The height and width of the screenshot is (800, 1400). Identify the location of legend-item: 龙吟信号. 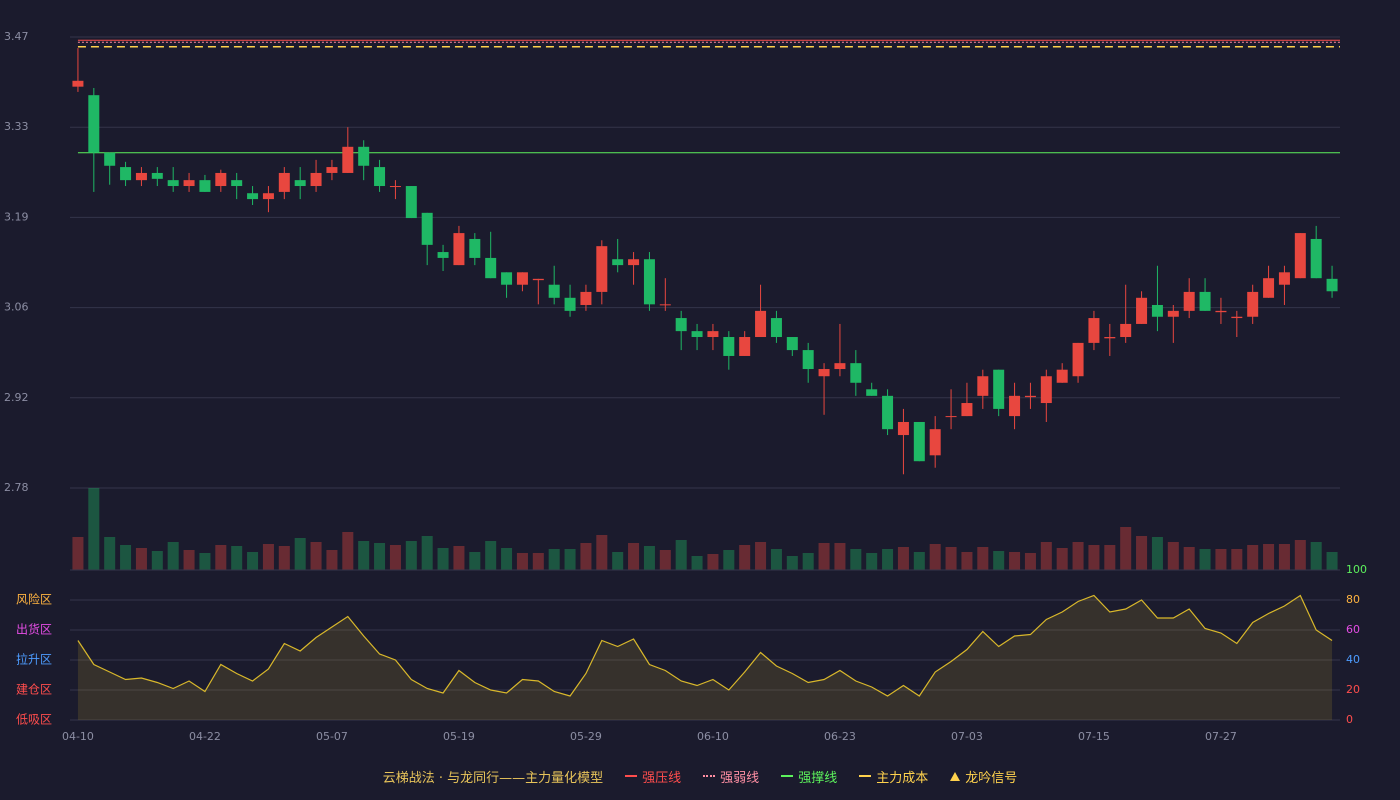
(983, 776).